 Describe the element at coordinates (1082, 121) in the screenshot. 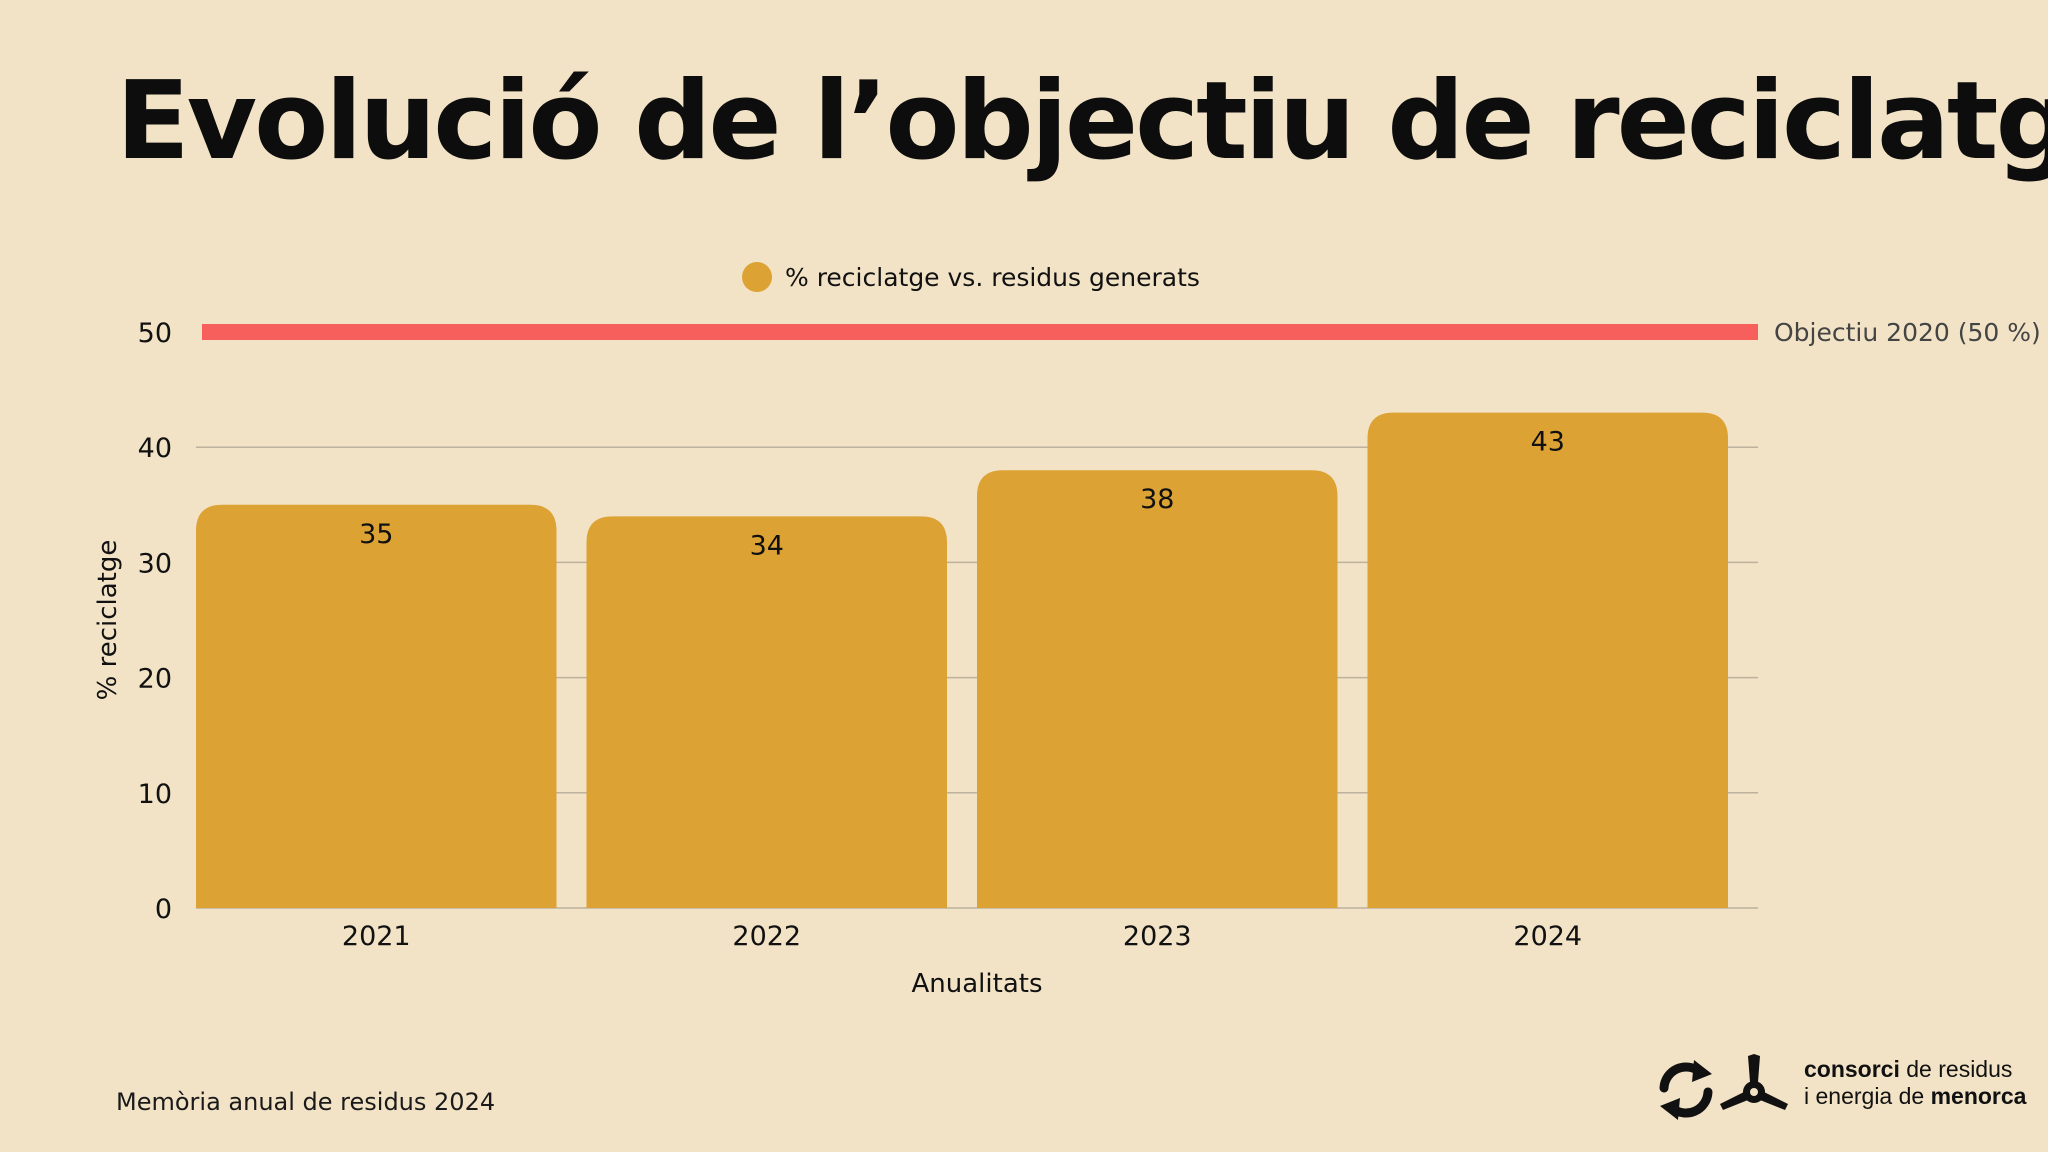

I see `chart-title: Evolució de l’objectiu de reciclatge` at that location.